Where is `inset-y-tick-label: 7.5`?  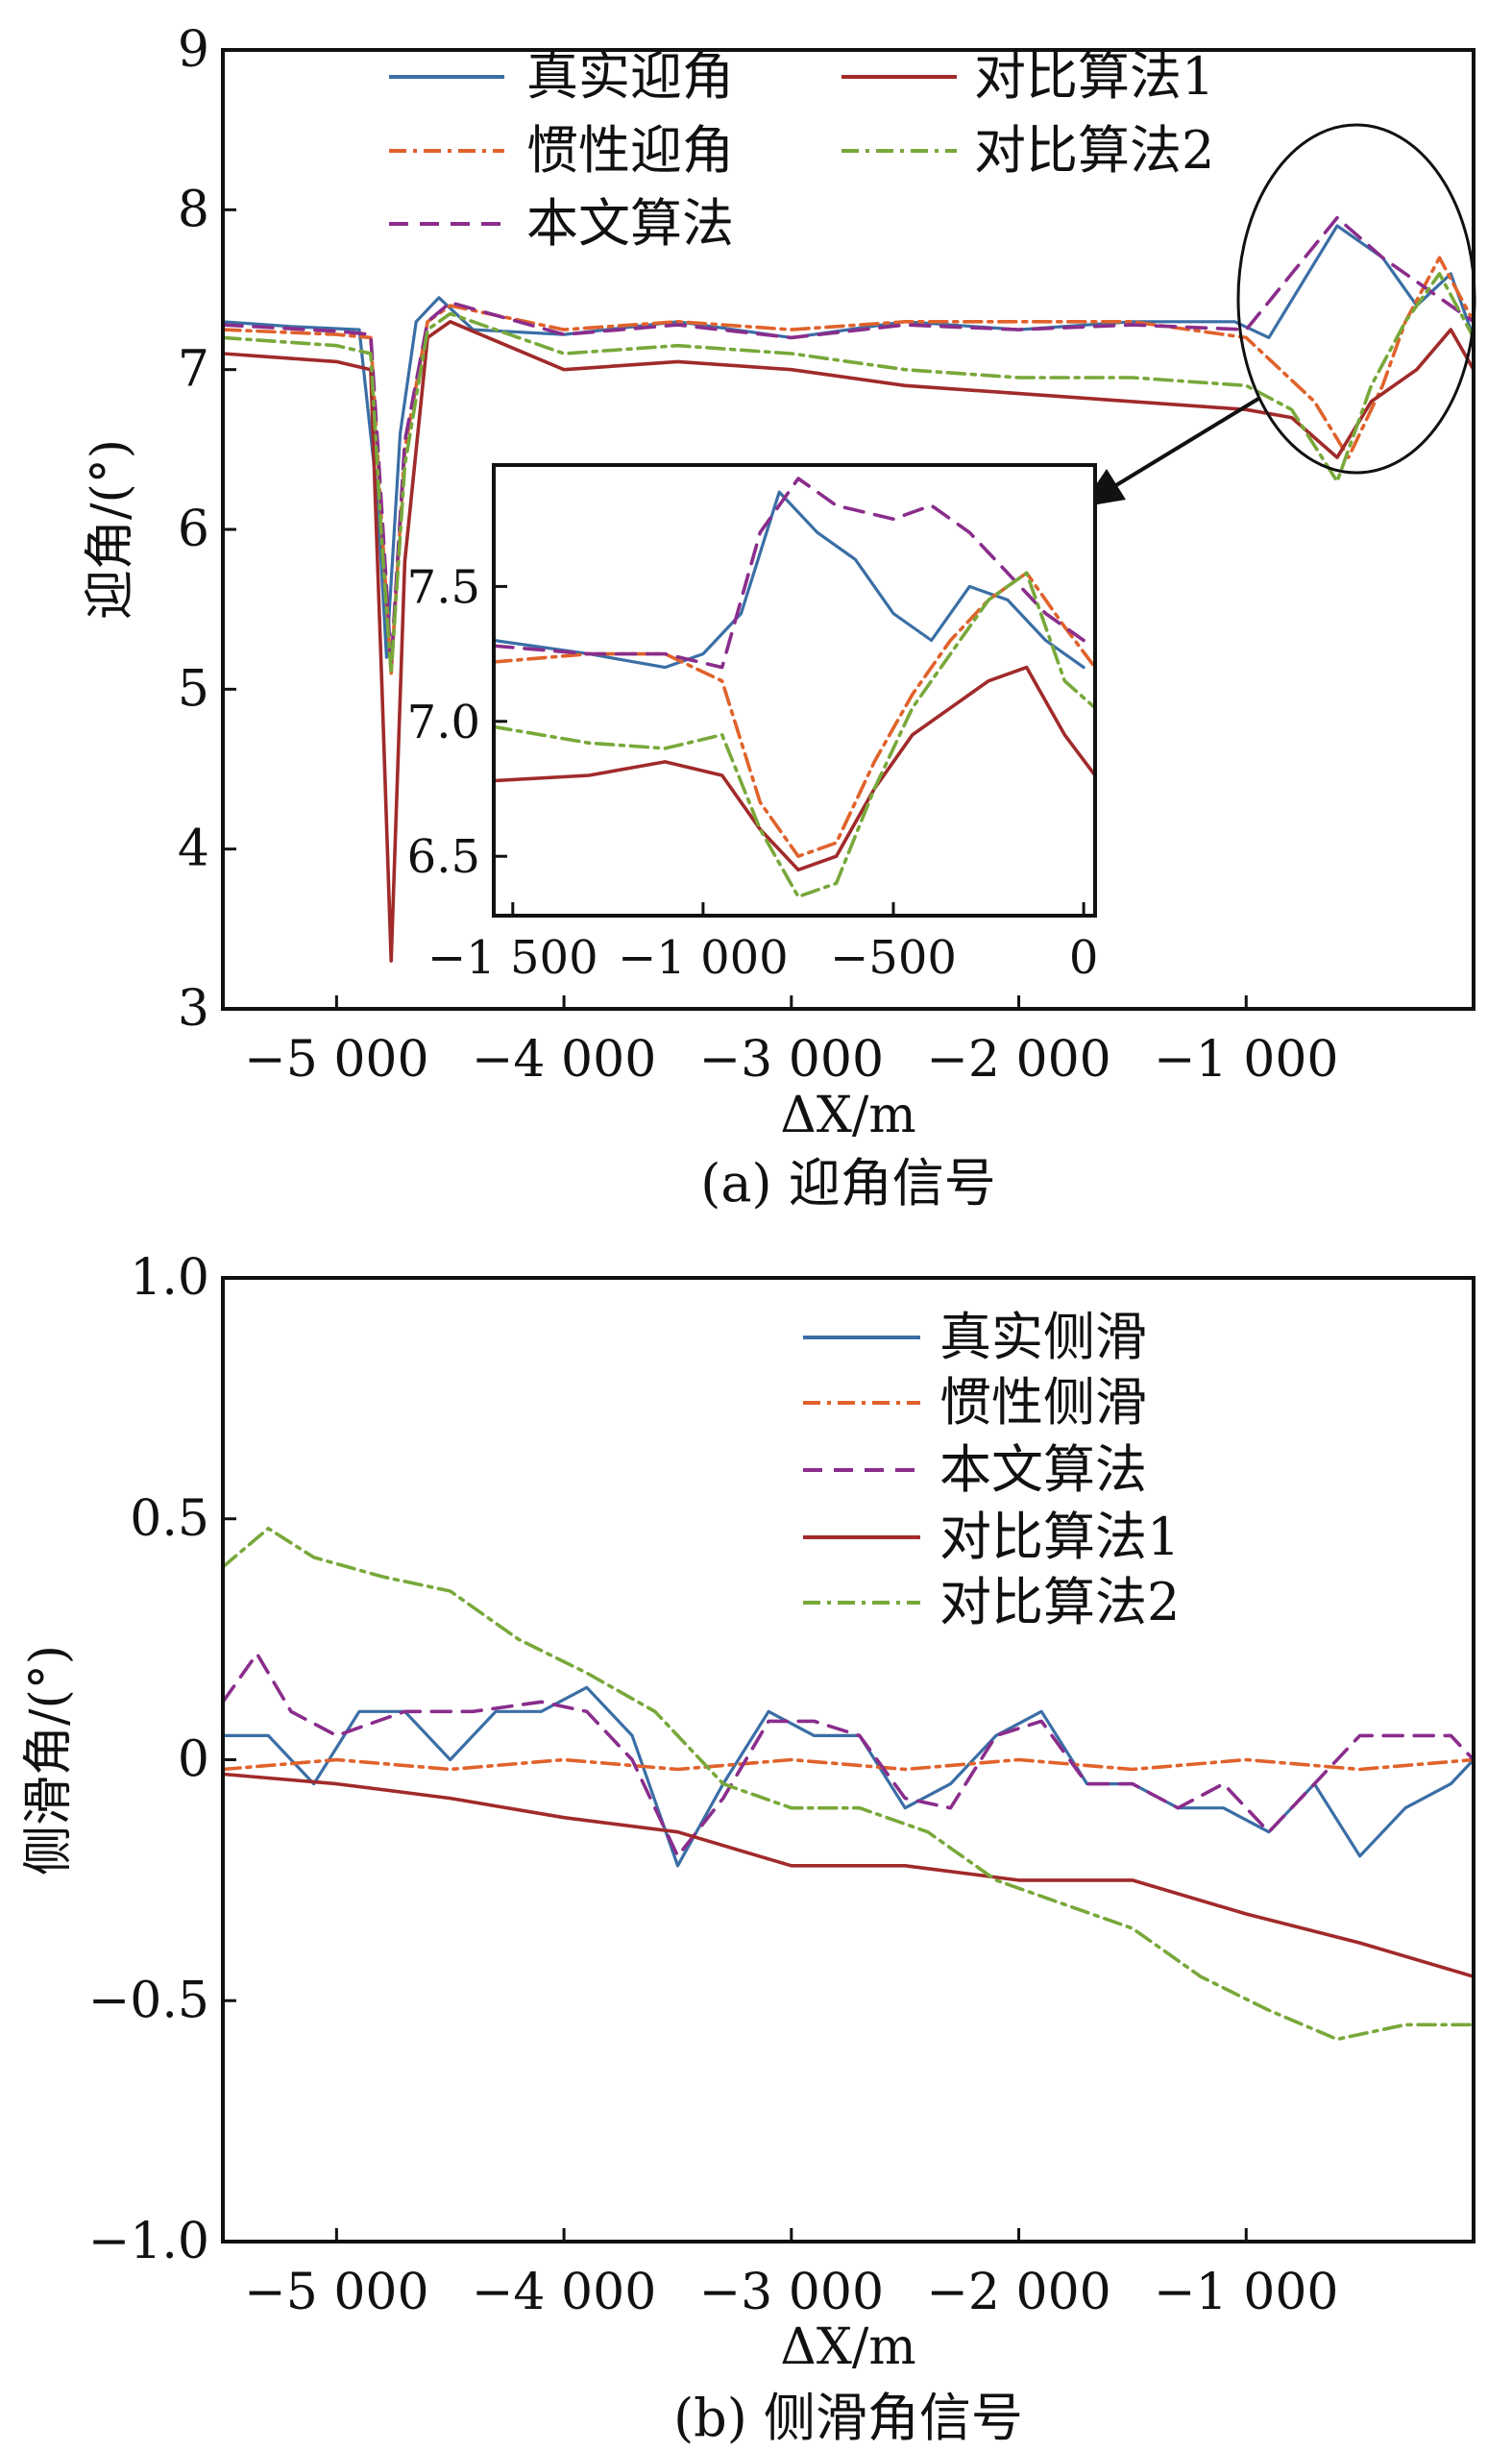 inset-y-tick-label: 7.5 is located at coordinates (443, 587).